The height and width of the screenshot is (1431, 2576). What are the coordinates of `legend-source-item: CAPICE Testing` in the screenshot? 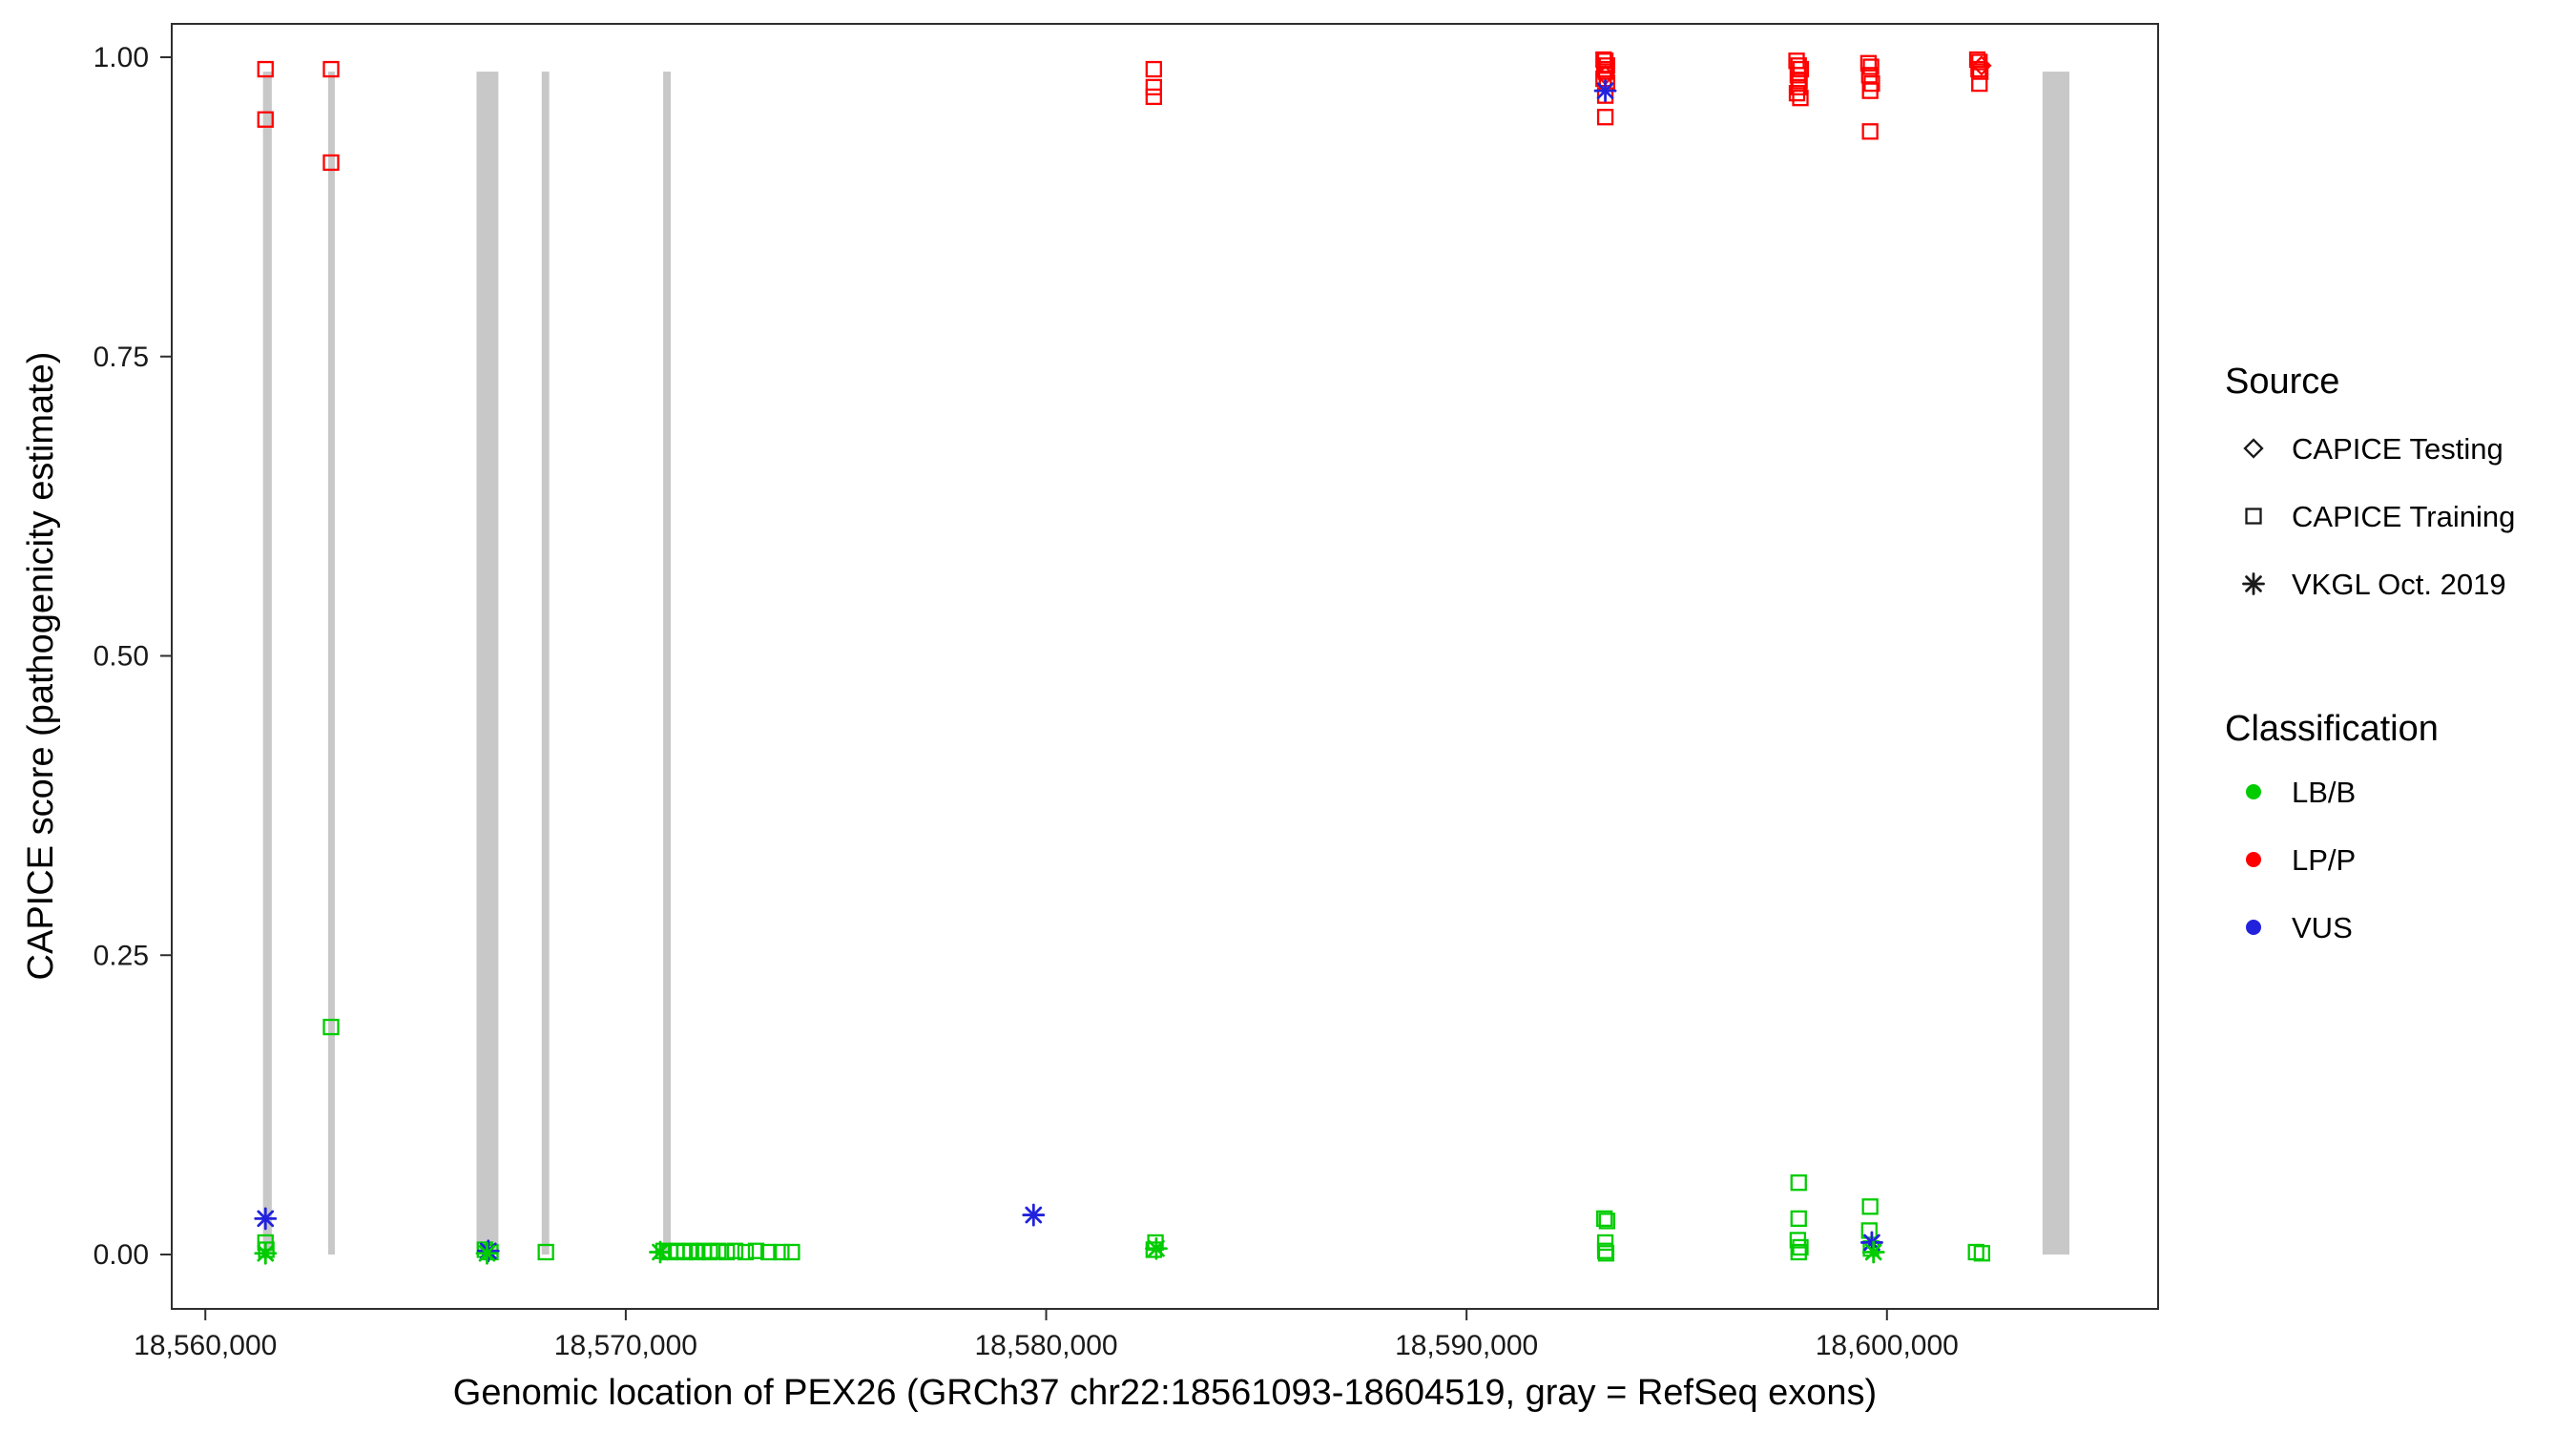 It's located at (2373, 449).